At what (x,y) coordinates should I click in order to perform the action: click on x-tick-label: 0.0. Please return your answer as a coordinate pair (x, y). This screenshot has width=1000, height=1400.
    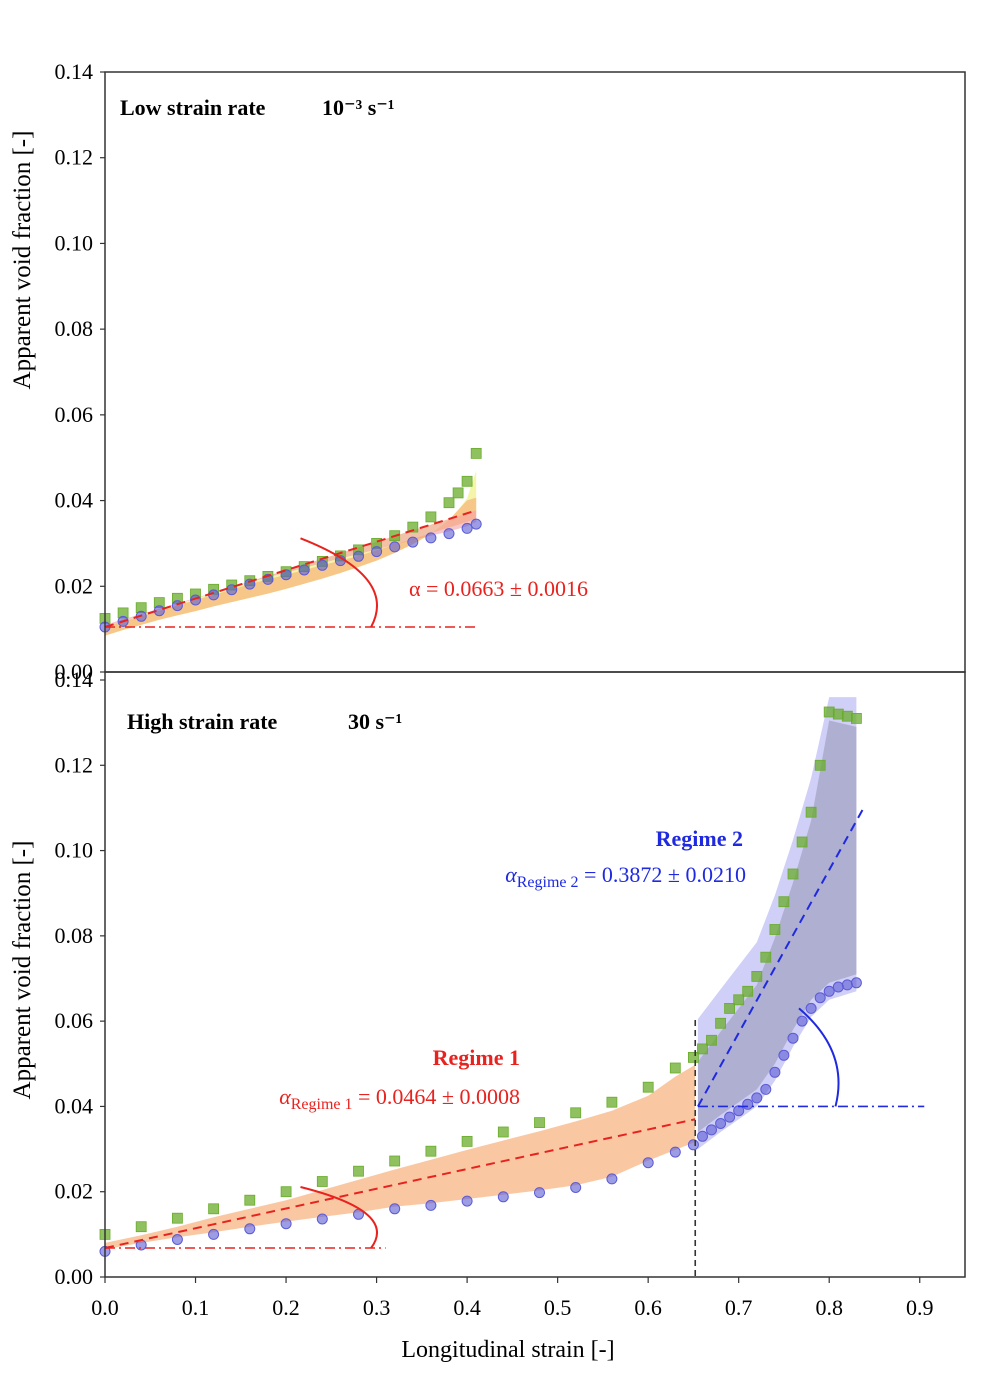
    Looking at the image, I should click on (105, 1307).